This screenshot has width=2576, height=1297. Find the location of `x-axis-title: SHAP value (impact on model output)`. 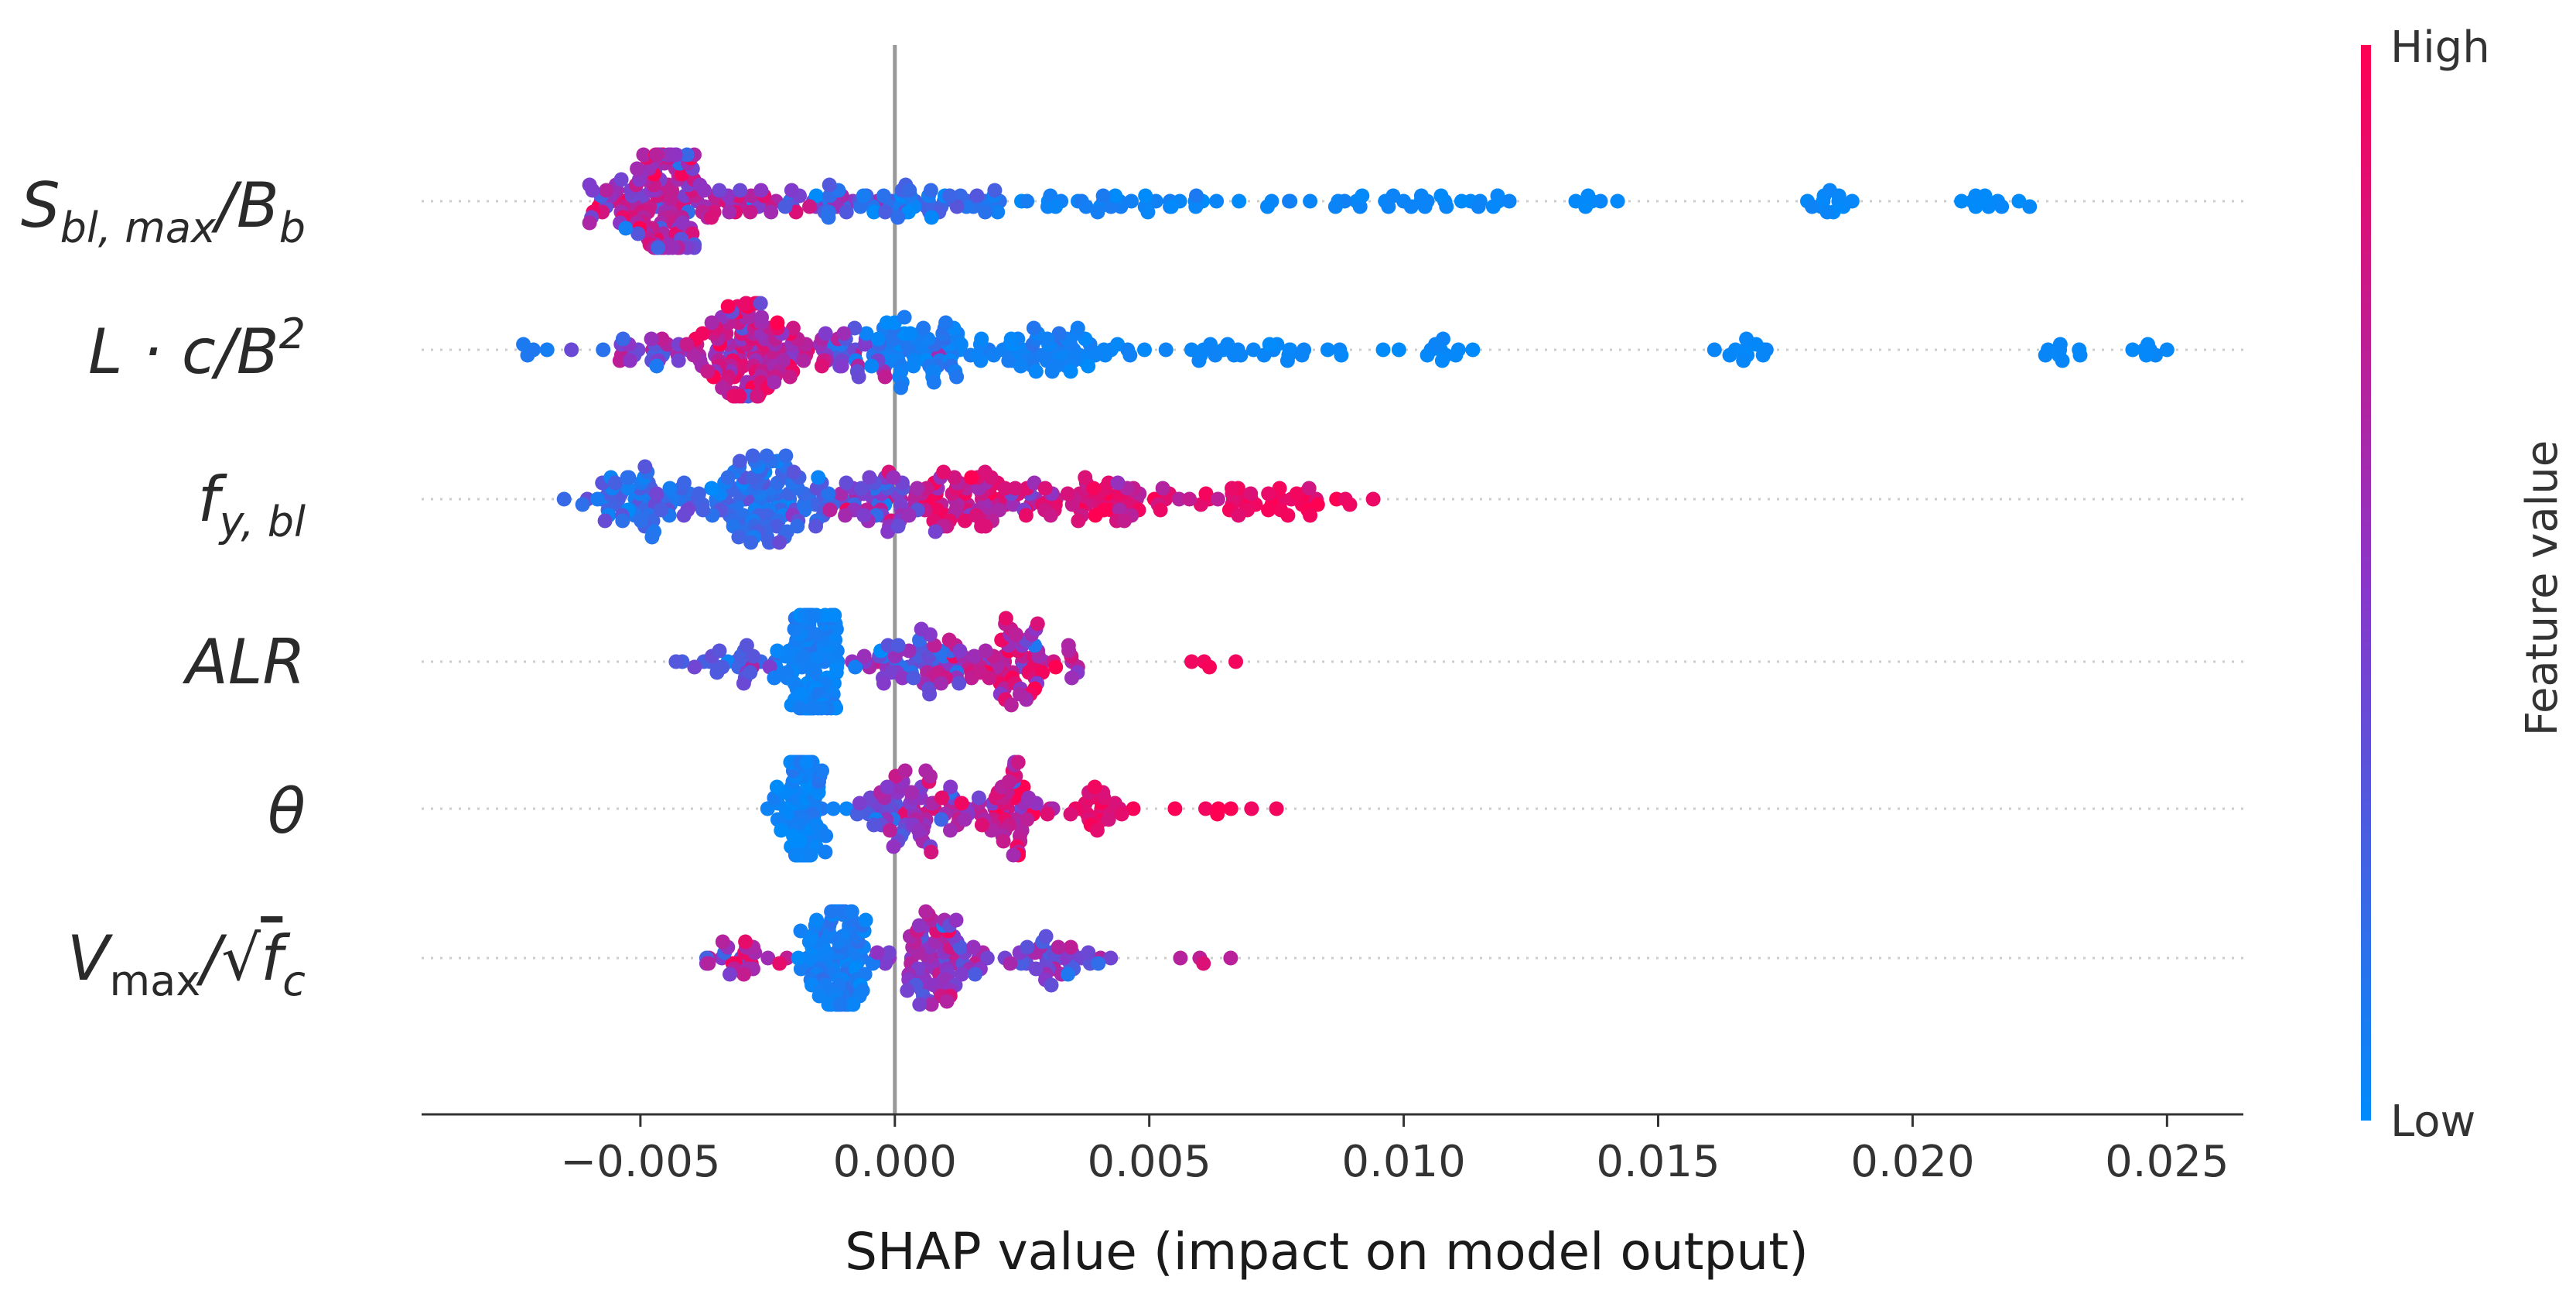

x-axis-title: SHAP value (impact on model output) is located at coordinates (1327, 1252).